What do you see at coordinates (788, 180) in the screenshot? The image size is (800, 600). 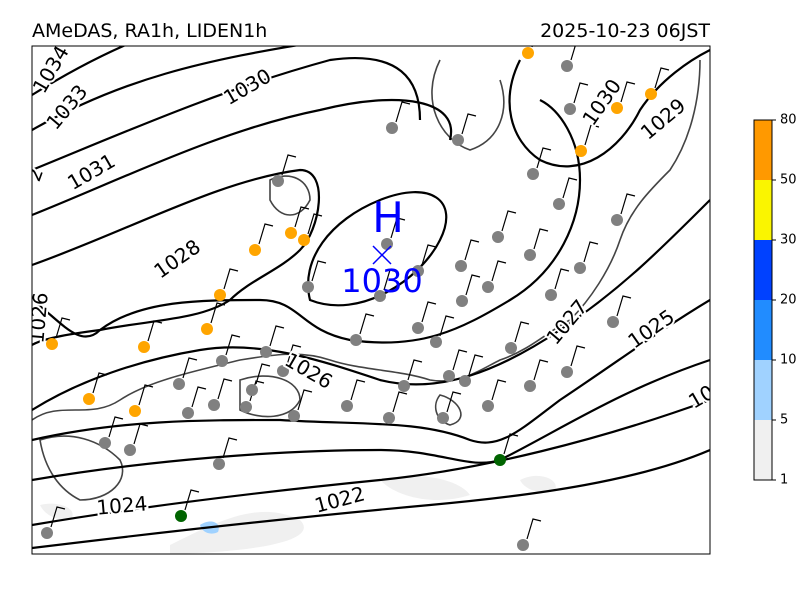 I see `colorbar-tick-label: 50` at bounding box center [788, 180].